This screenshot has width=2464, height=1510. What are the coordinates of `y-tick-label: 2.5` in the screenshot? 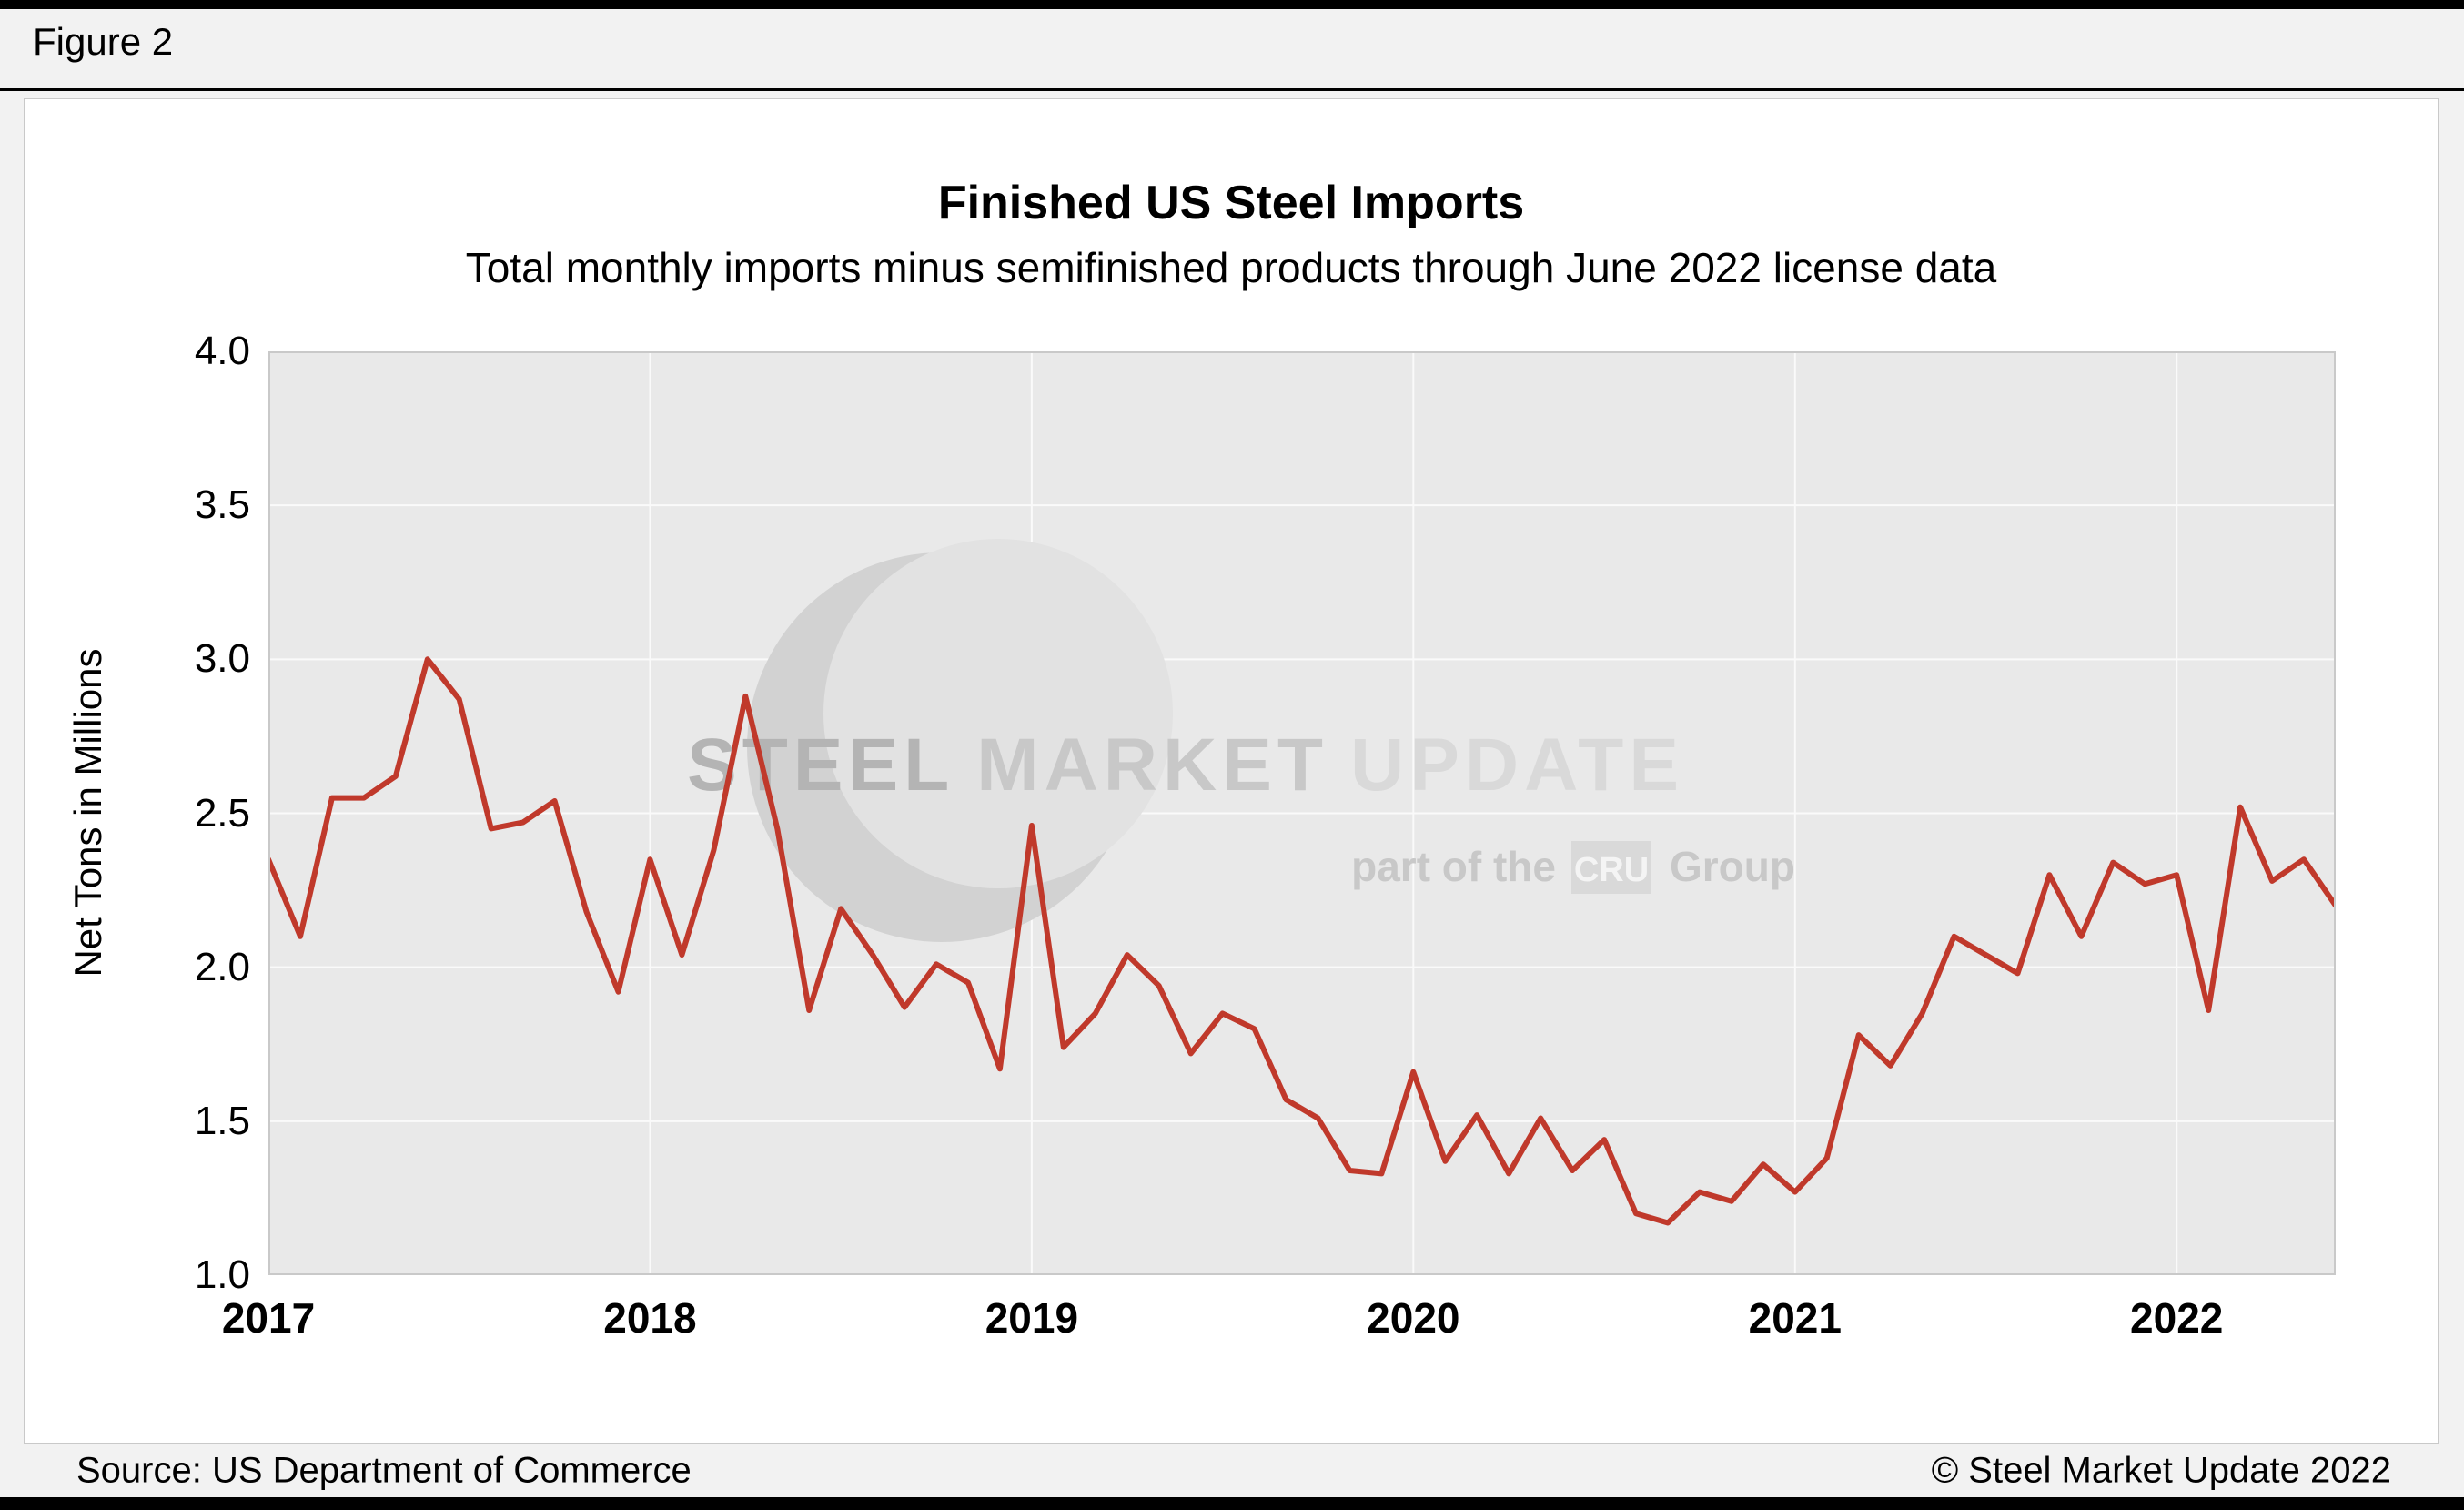 It's located at (222, 813).